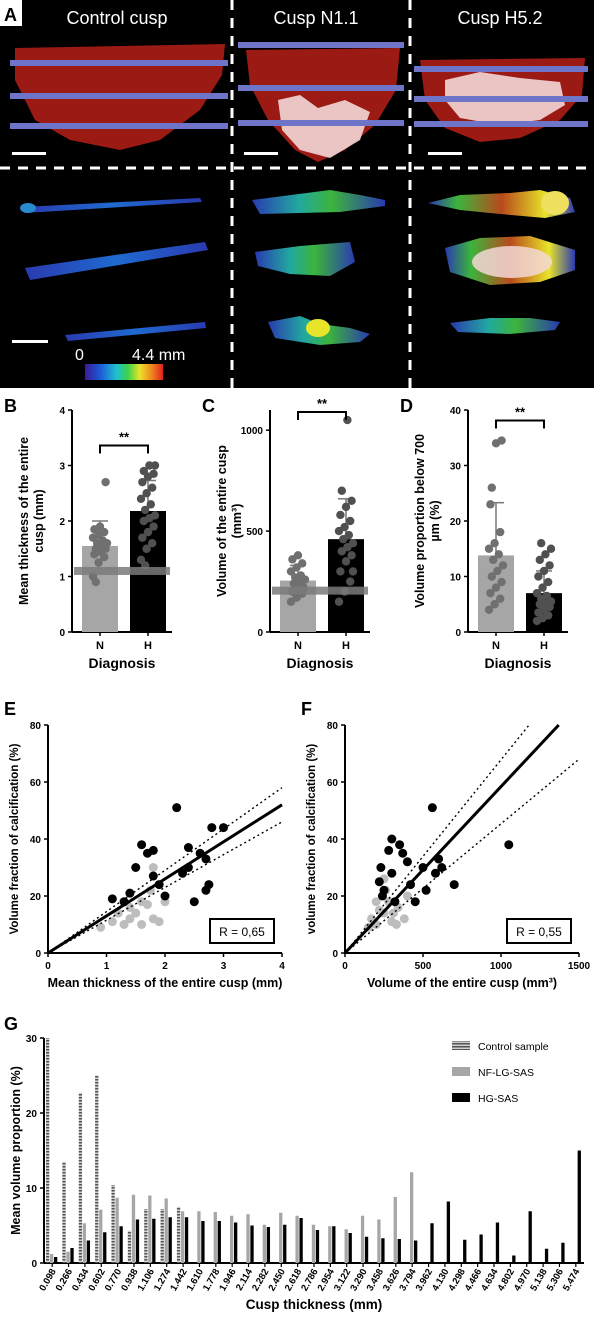 The image size is (594, 1317). What do you see at coordinates (32, 1114) in the screenshot?
I see `ytick-label-G-2: 20` at bounding box center [32, 1114].